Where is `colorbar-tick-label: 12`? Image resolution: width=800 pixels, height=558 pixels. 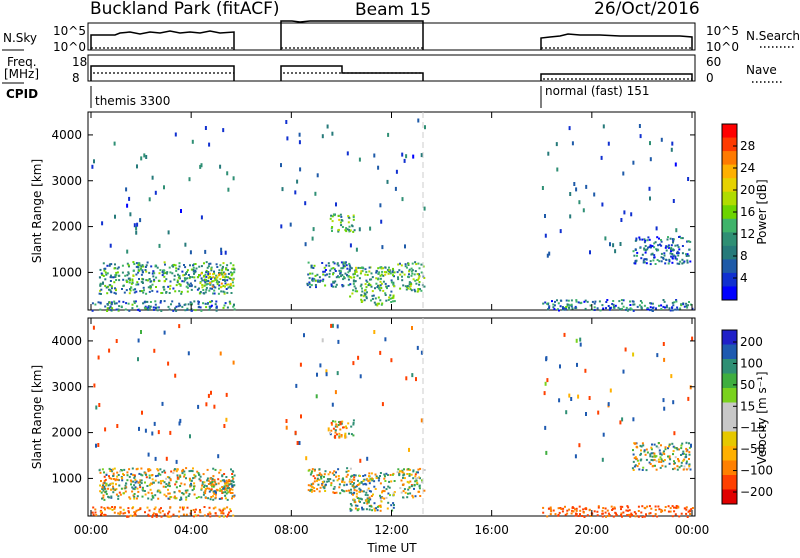 colorbar-tick-label: 12 is located at coordinates (747, 234).